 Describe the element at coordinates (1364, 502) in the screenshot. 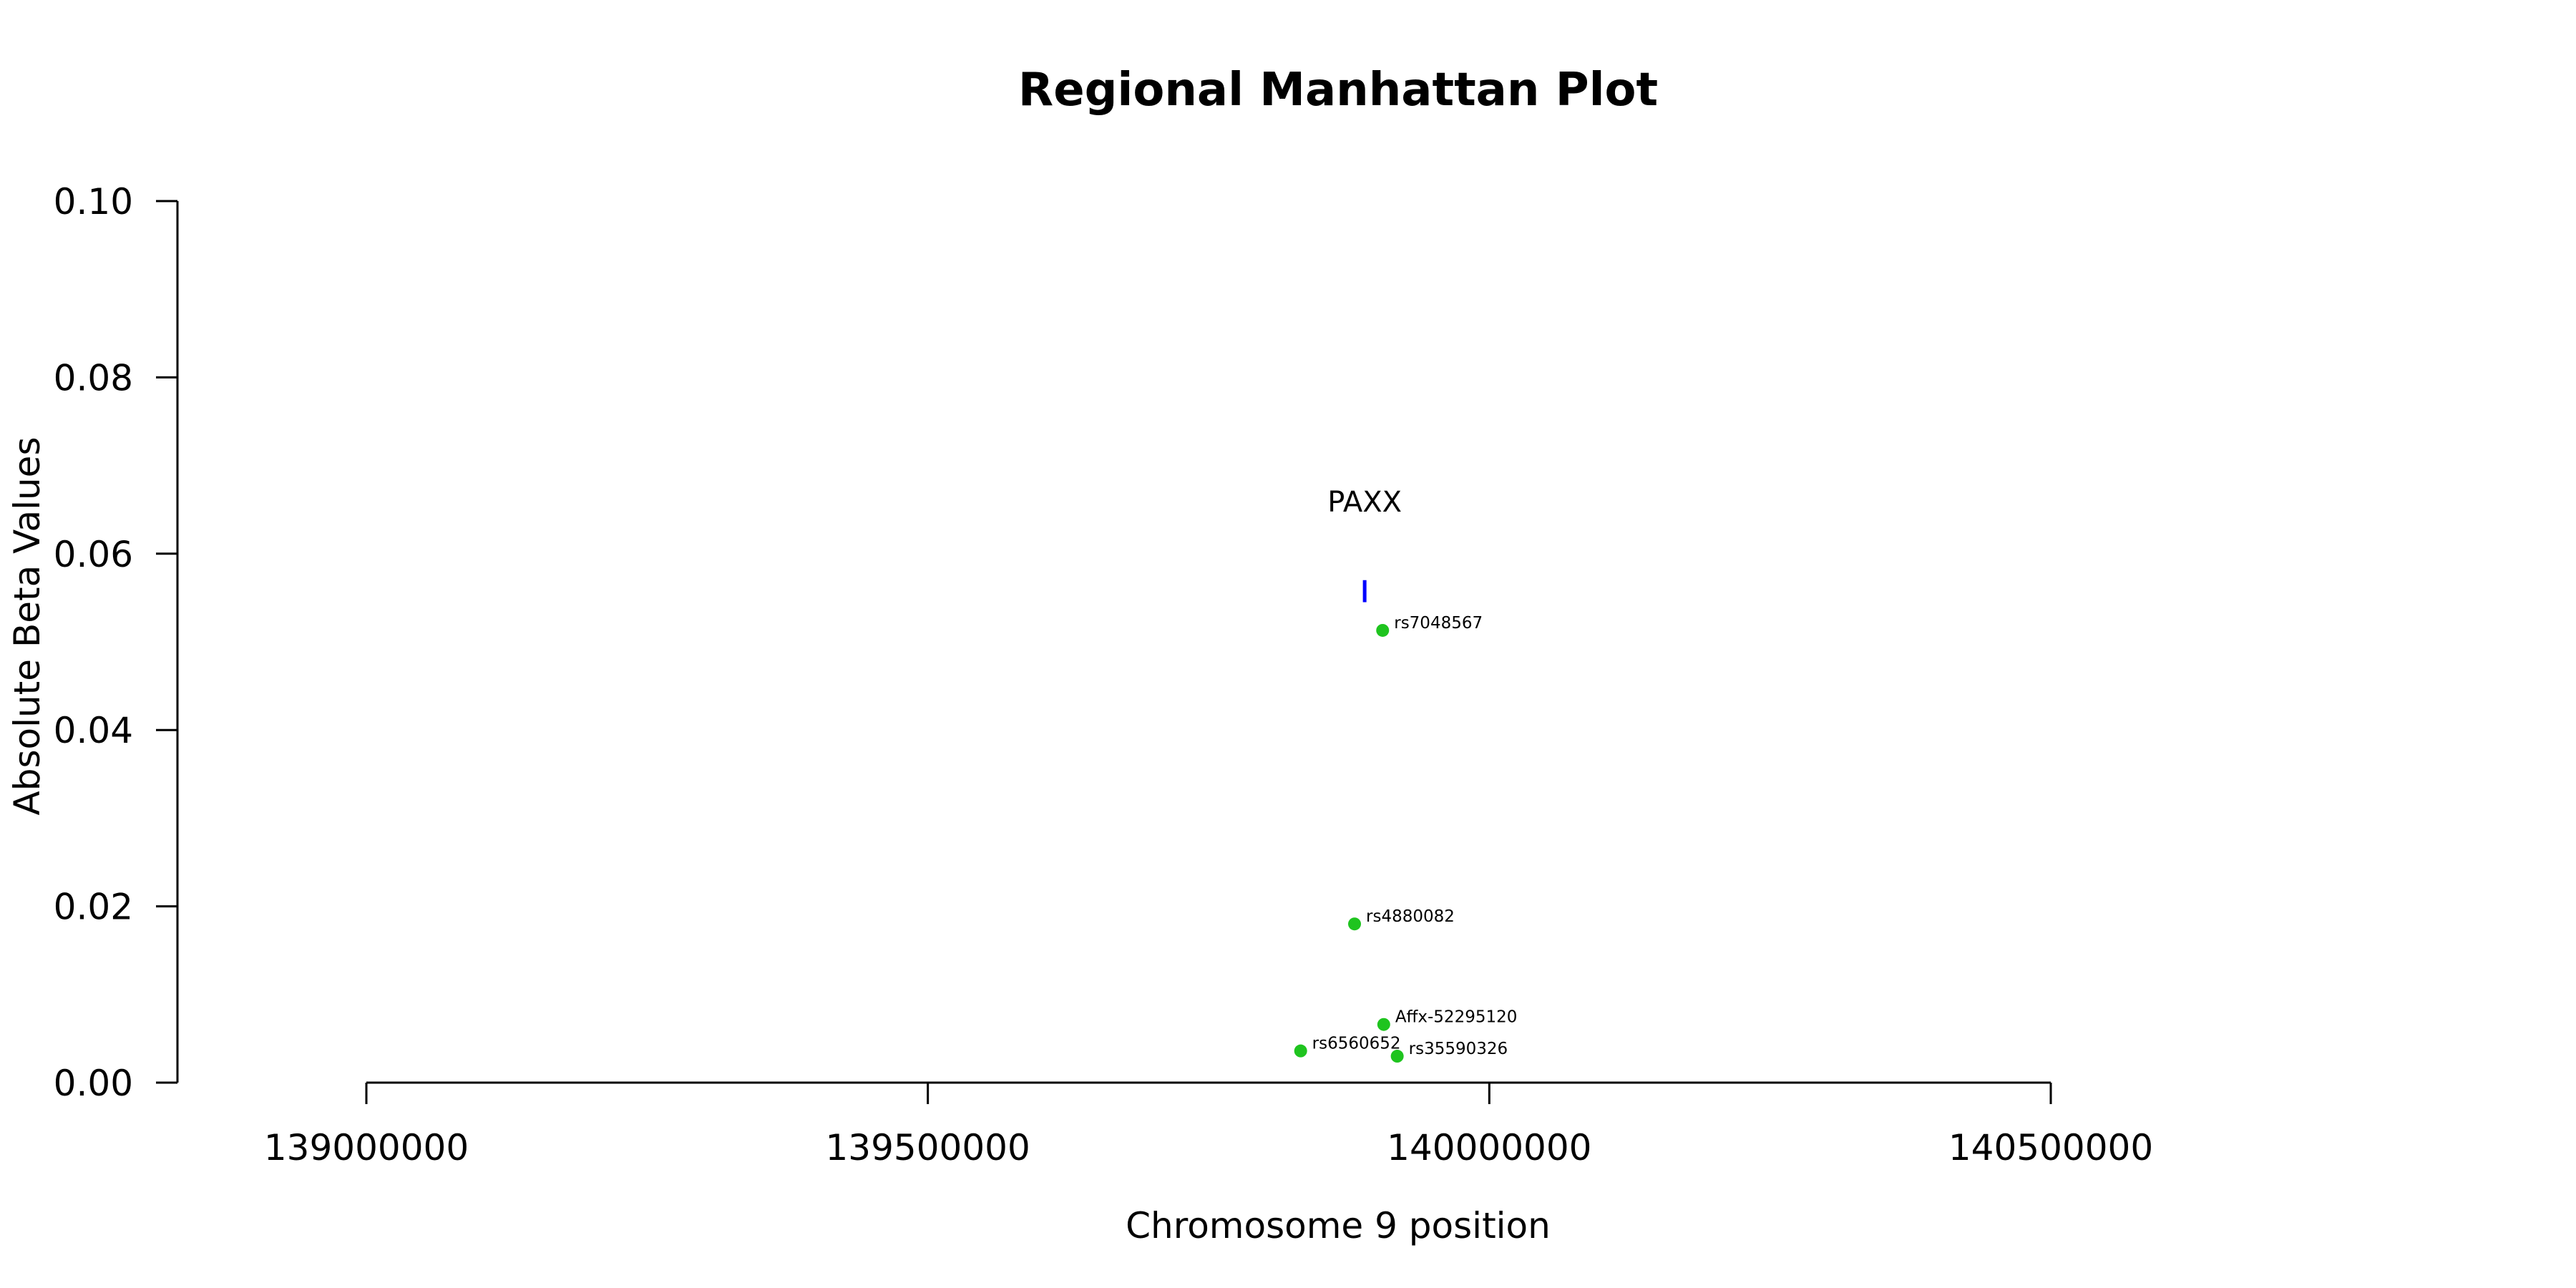

I see `gene-label: PAXX` at that location.